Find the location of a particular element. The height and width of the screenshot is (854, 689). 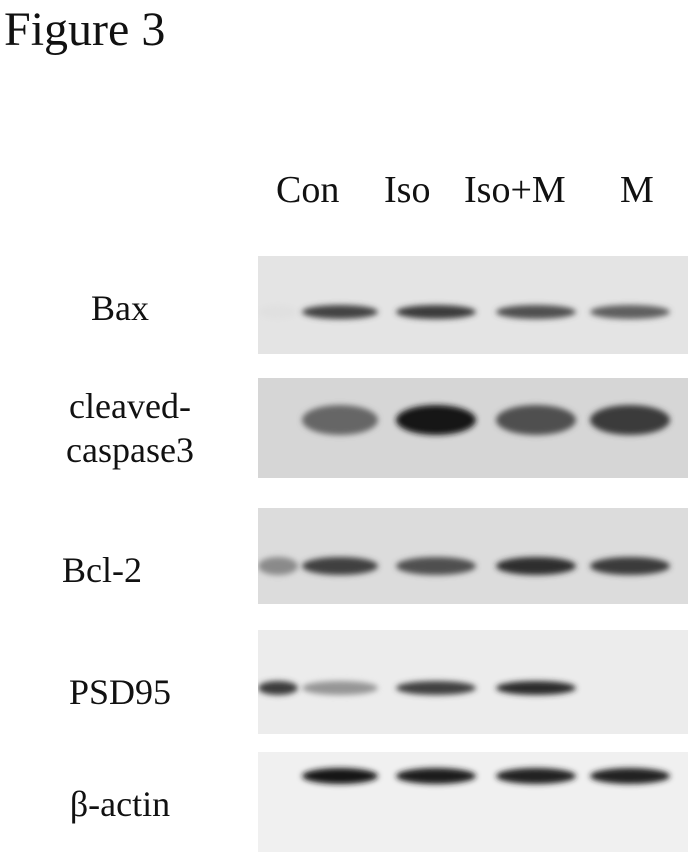

blot-bcl2 is located at coordinates (473, 556).